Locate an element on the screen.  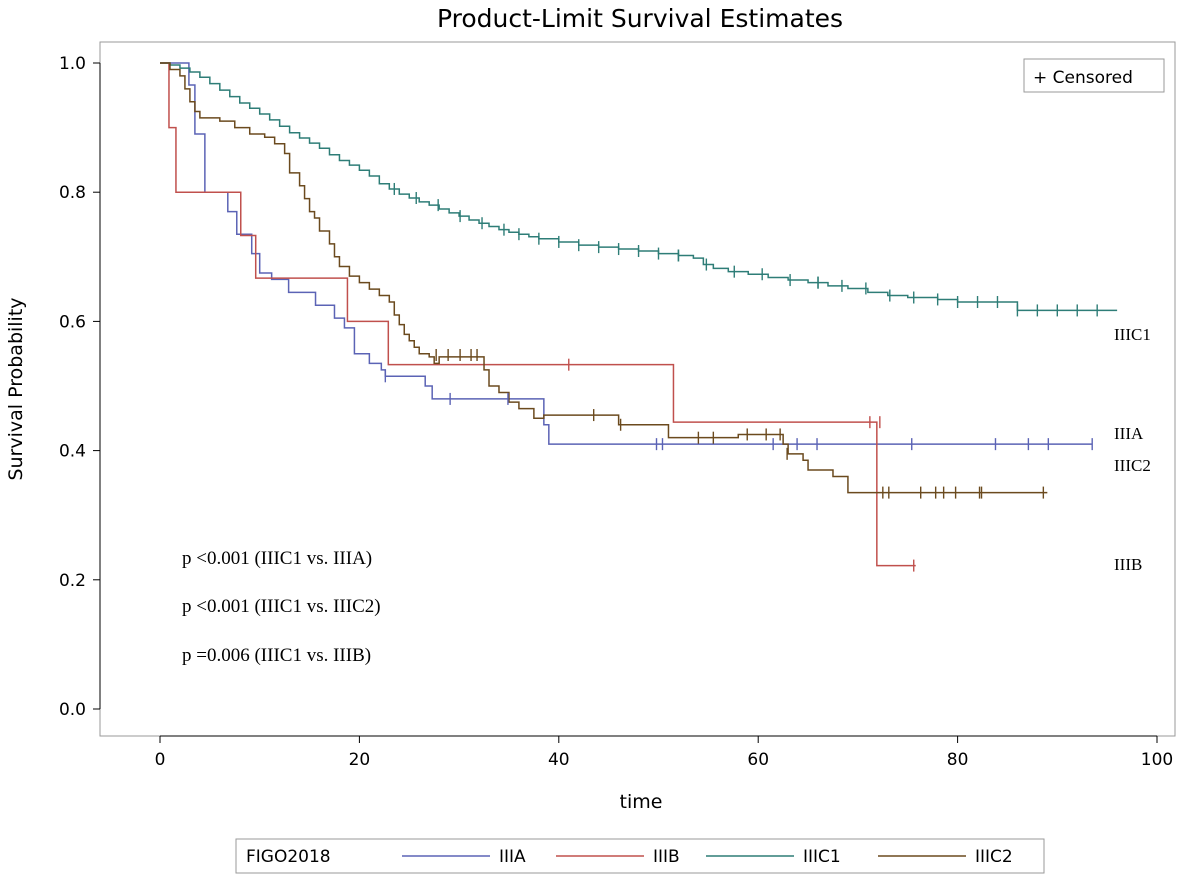
y-tick-label: 0.6 is located at coordinates (72, 322).